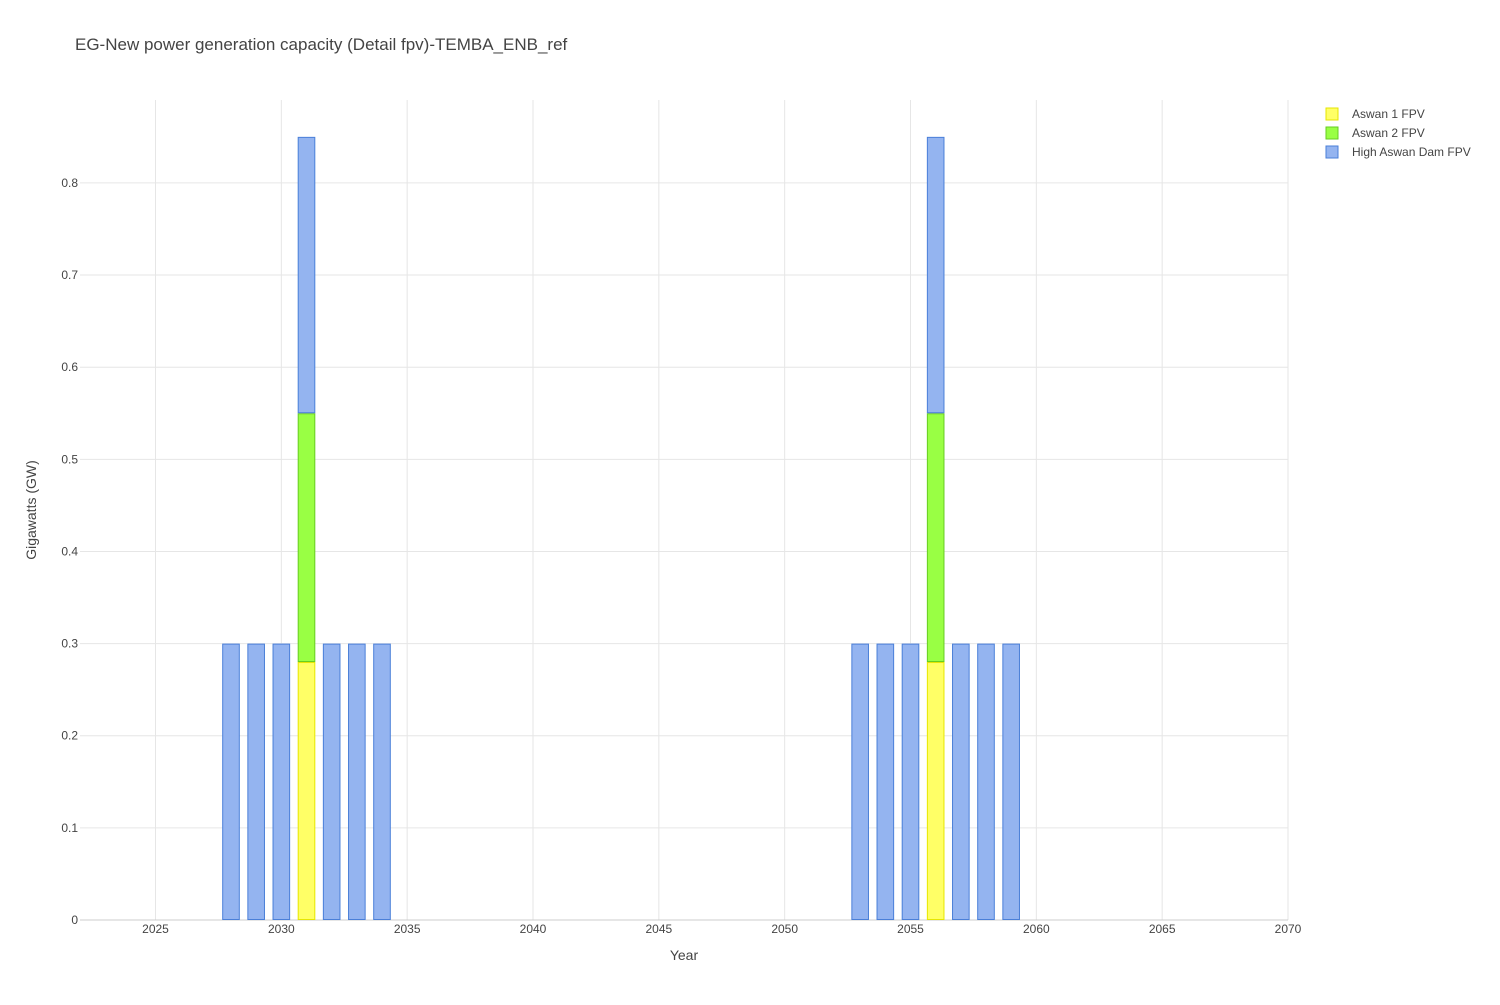  I want to click on bar-high-aswan-dam-fpv-2032, so click(331, 781).